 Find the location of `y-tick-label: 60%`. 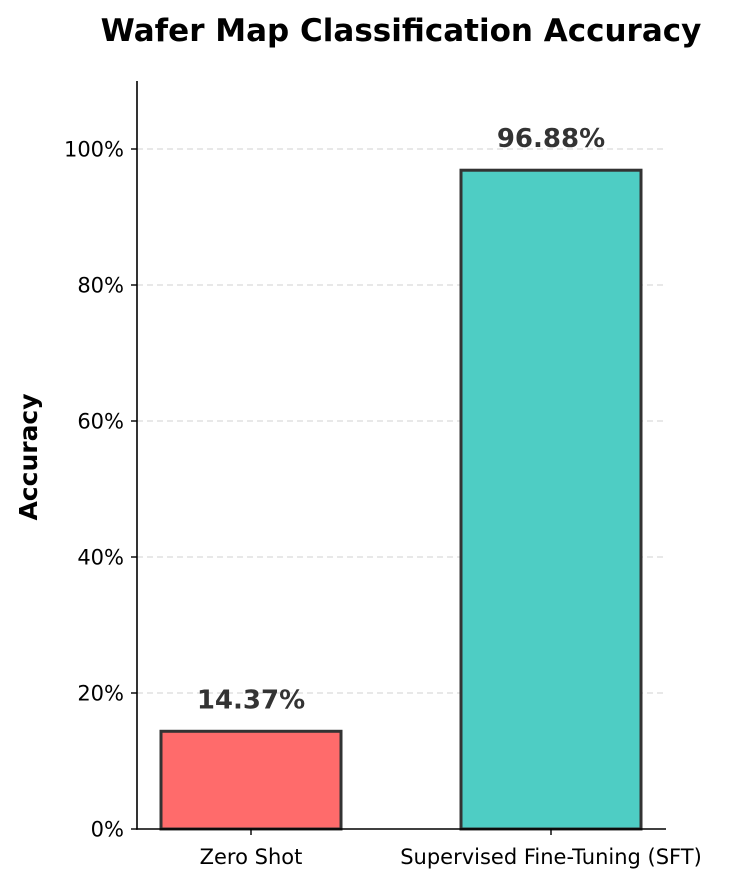

y-tick-label: 60% is located at coordinates (100, 422).